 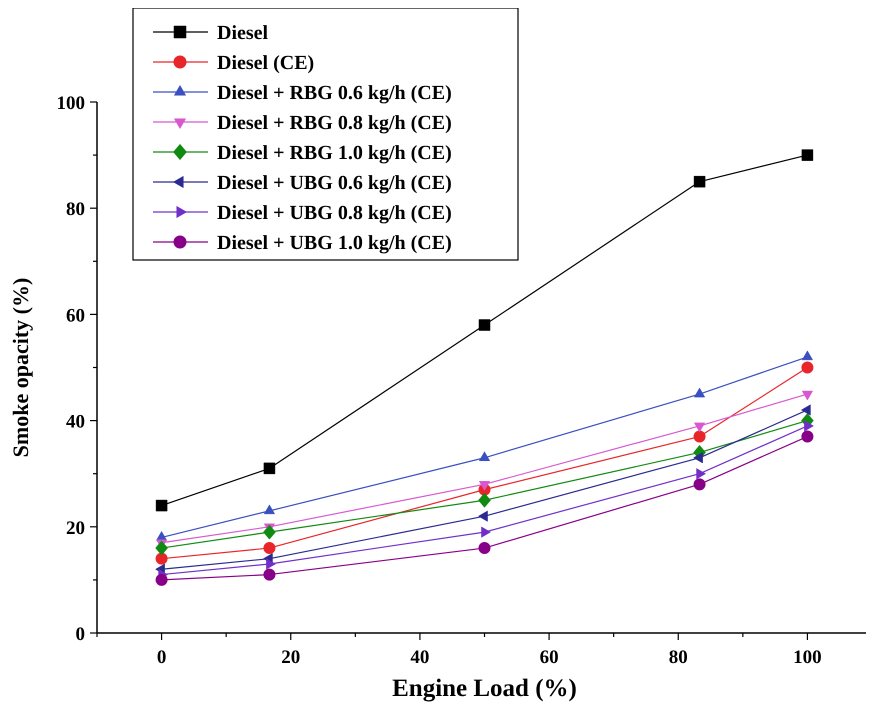 What do you see at coordinates (70, 103) in the screenshot?
I see `y-tick-label: 100` at bounding box center [70, 103].